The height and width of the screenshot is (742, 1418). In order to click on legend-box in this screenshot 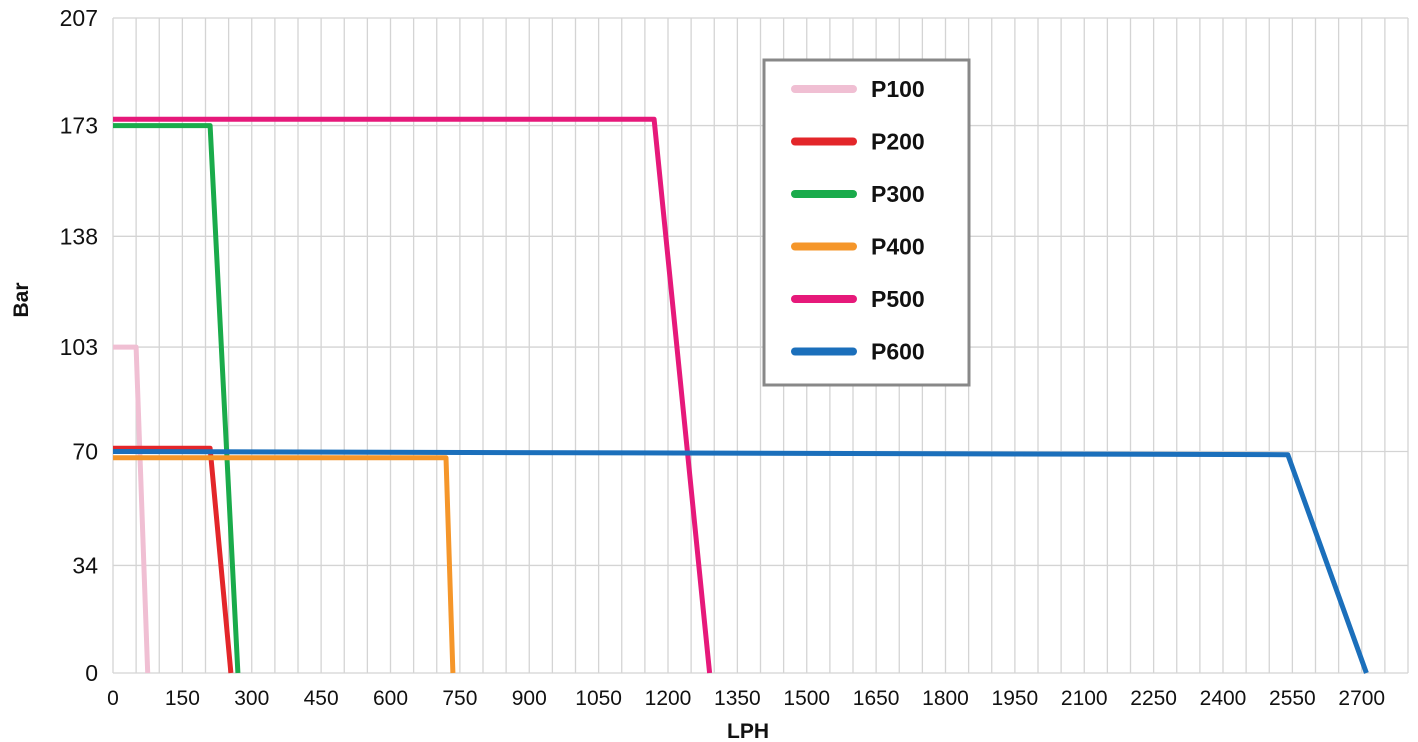, I will do `click(866, 222)`.